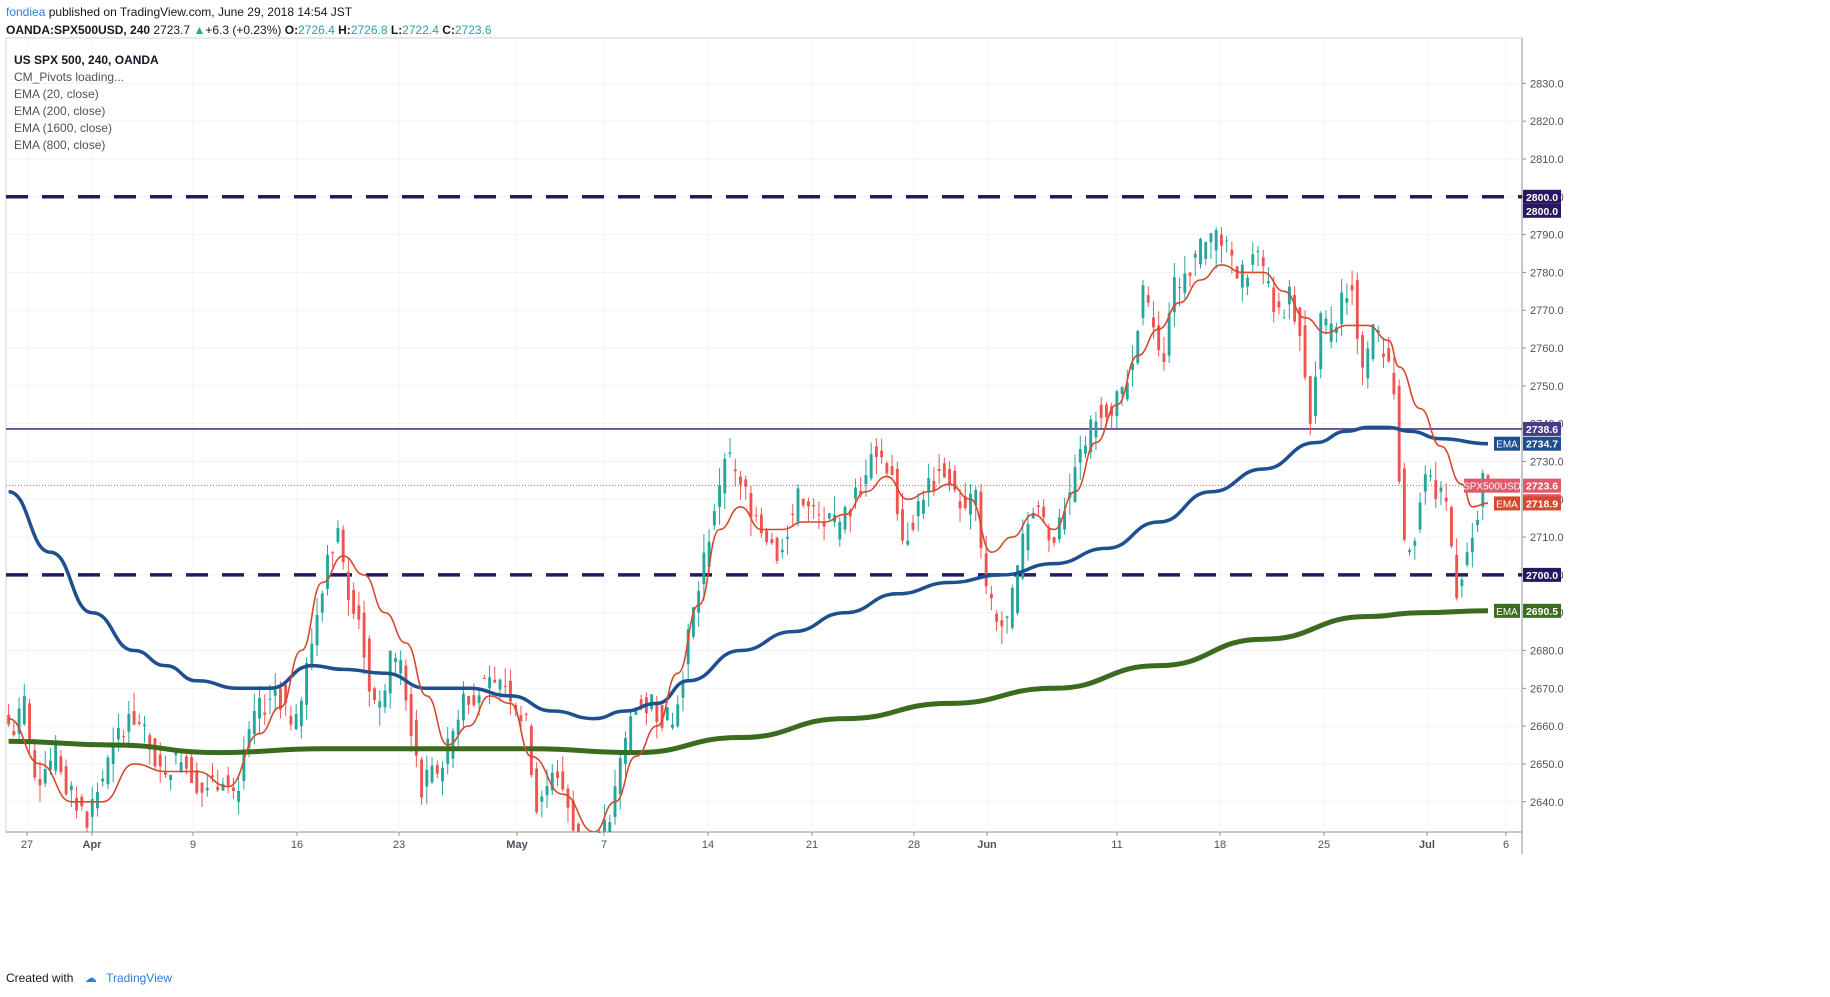 This screenshot has width=1830, height=997. What do you see at coordinates (1507, 504) in the screenshot?
I see `ema20-badge-tag-label: EMA` at bounding box center [1507, 504].